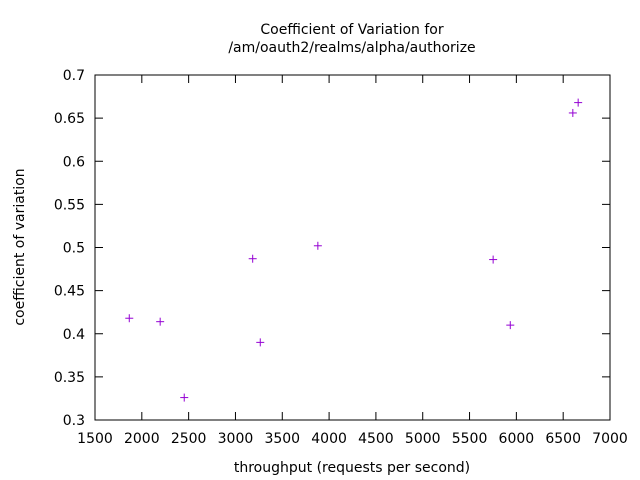 This screenshot has height=480, width=640. What do you see at coordinates (69, 292) in the screenshot?
I see `y-tick-label: 0.45` at bounding box center [69, 292].